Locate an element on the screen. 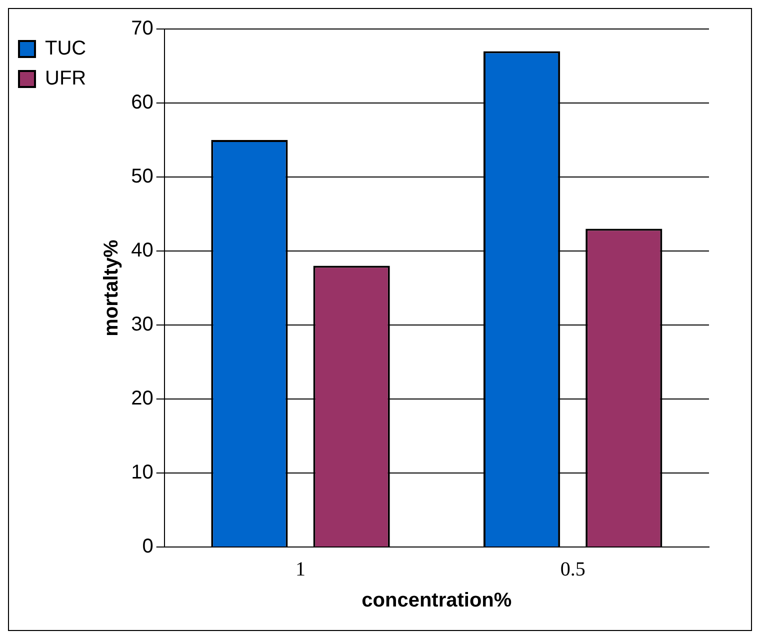 This screenshot has height=639, width=760. y-tick-label: 20 is located at coordinates (142, 399).